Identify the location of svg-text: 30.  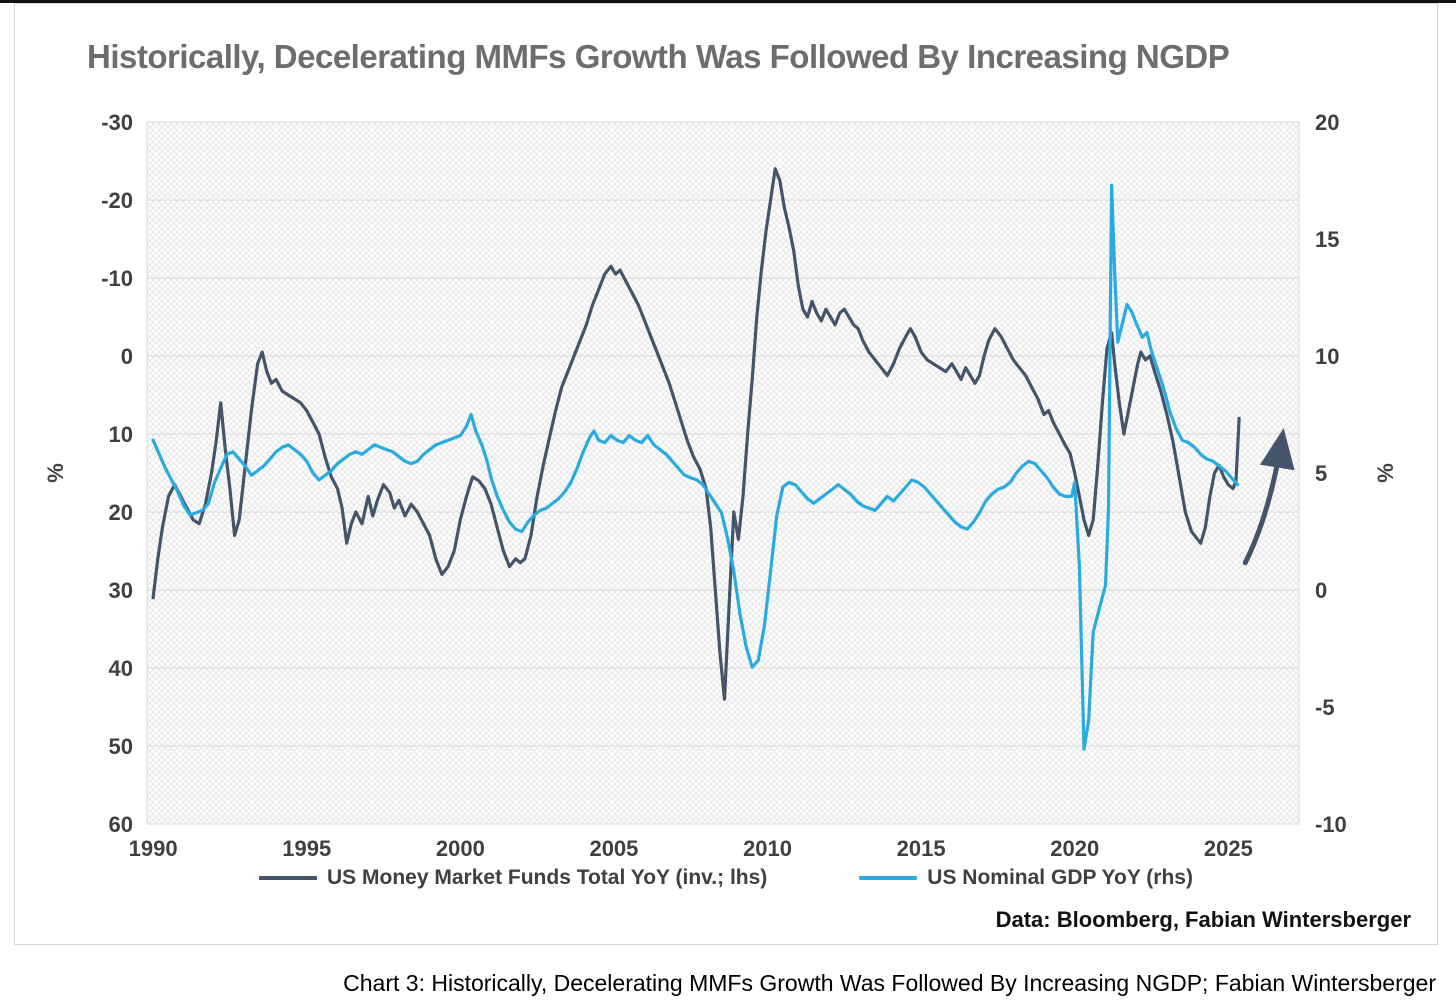
(121, 590).